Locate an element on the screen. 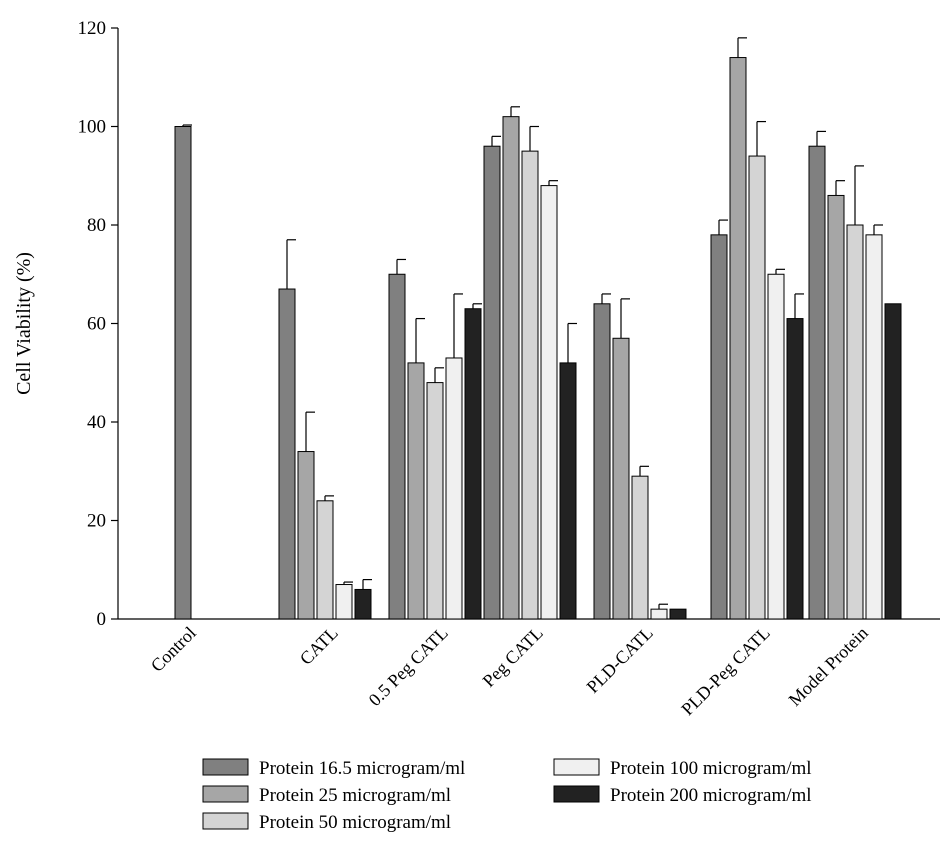 The image size is (947, 845). y-tick-label: 60 is located at coordinates (96, 324).